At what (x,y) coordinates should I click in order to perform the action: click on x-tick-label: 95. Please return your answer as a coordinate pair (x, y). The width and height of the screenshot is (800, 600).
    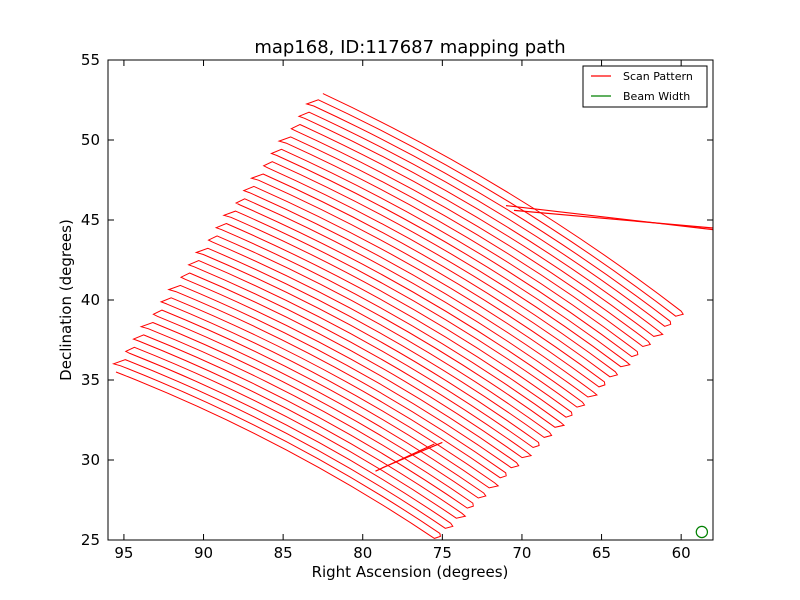
    Looking at the image, I should click on (123, 553).